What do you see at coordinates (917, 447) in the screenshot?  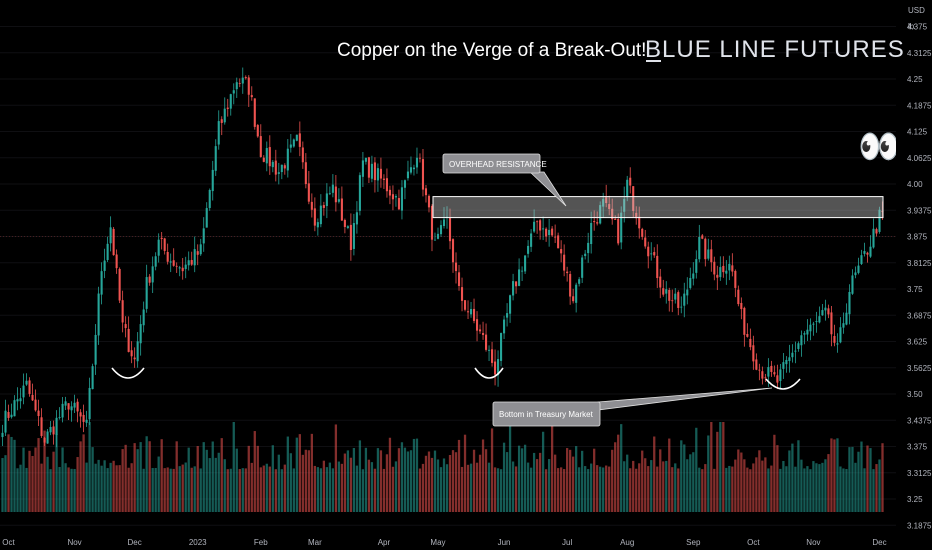 I see `price-tick-label: 3.375` at bounding box center [917, 447].